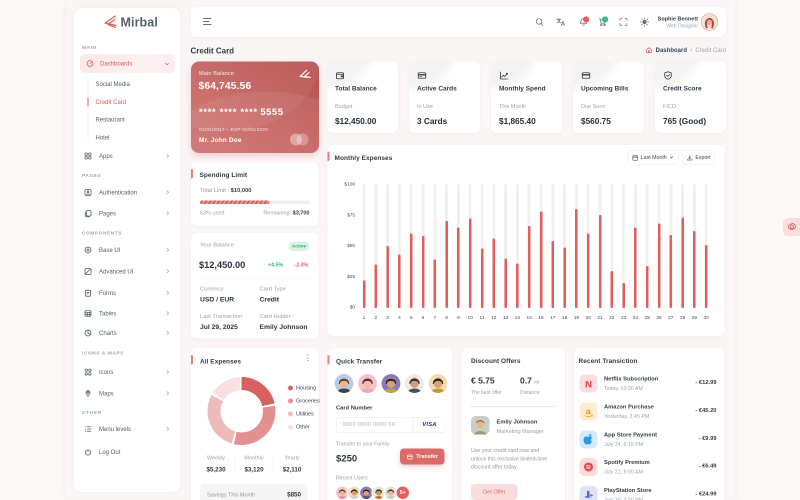 This screenshot has width=800, height=500. I want to click on svg-text: N, so click(588, 384).